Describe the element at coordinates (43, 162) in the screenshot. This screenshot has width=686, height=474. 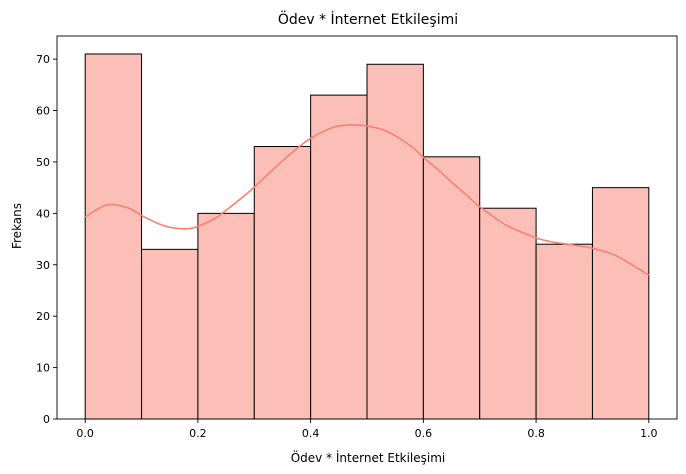
I see `y-tick-label: 50` at that location.